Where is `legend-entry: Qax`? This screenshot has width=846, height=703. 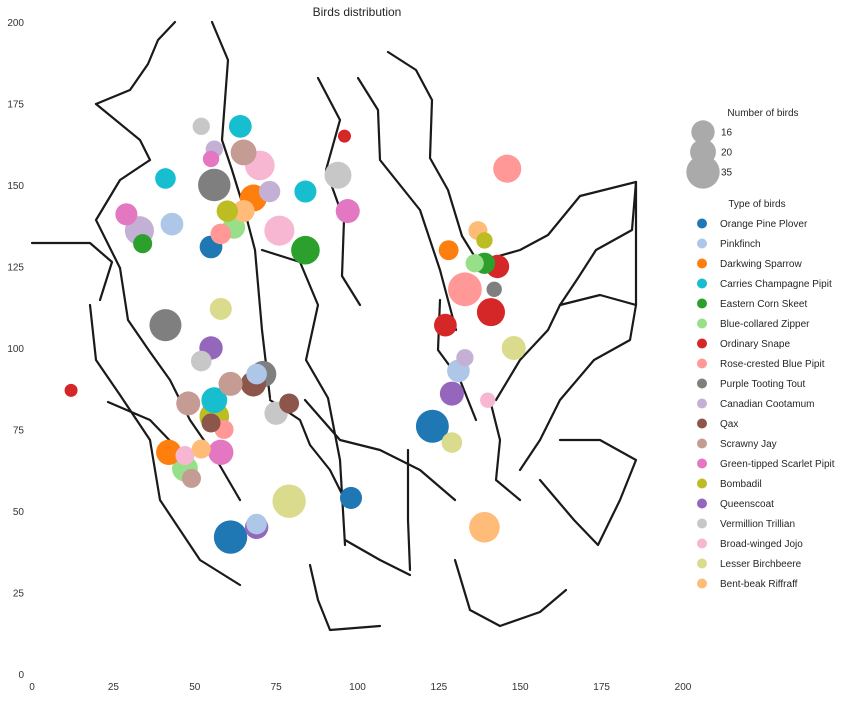
legend-entry: Qax is located at coordinates (729, 424).